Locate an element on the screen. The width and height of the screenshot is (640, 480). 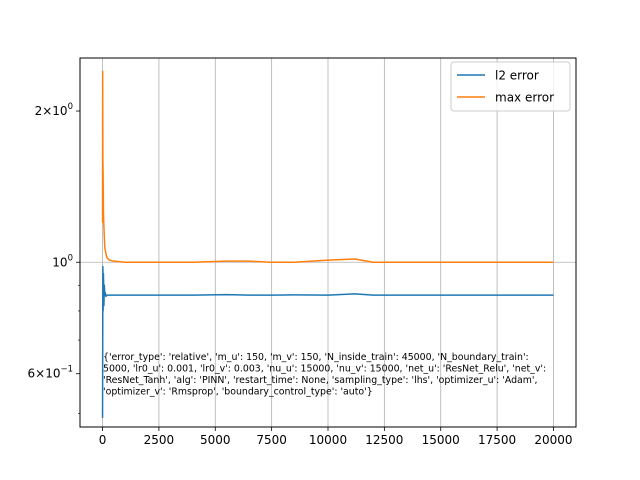
x-tick-label-2: 5000 is located at coordinates (215, 440).